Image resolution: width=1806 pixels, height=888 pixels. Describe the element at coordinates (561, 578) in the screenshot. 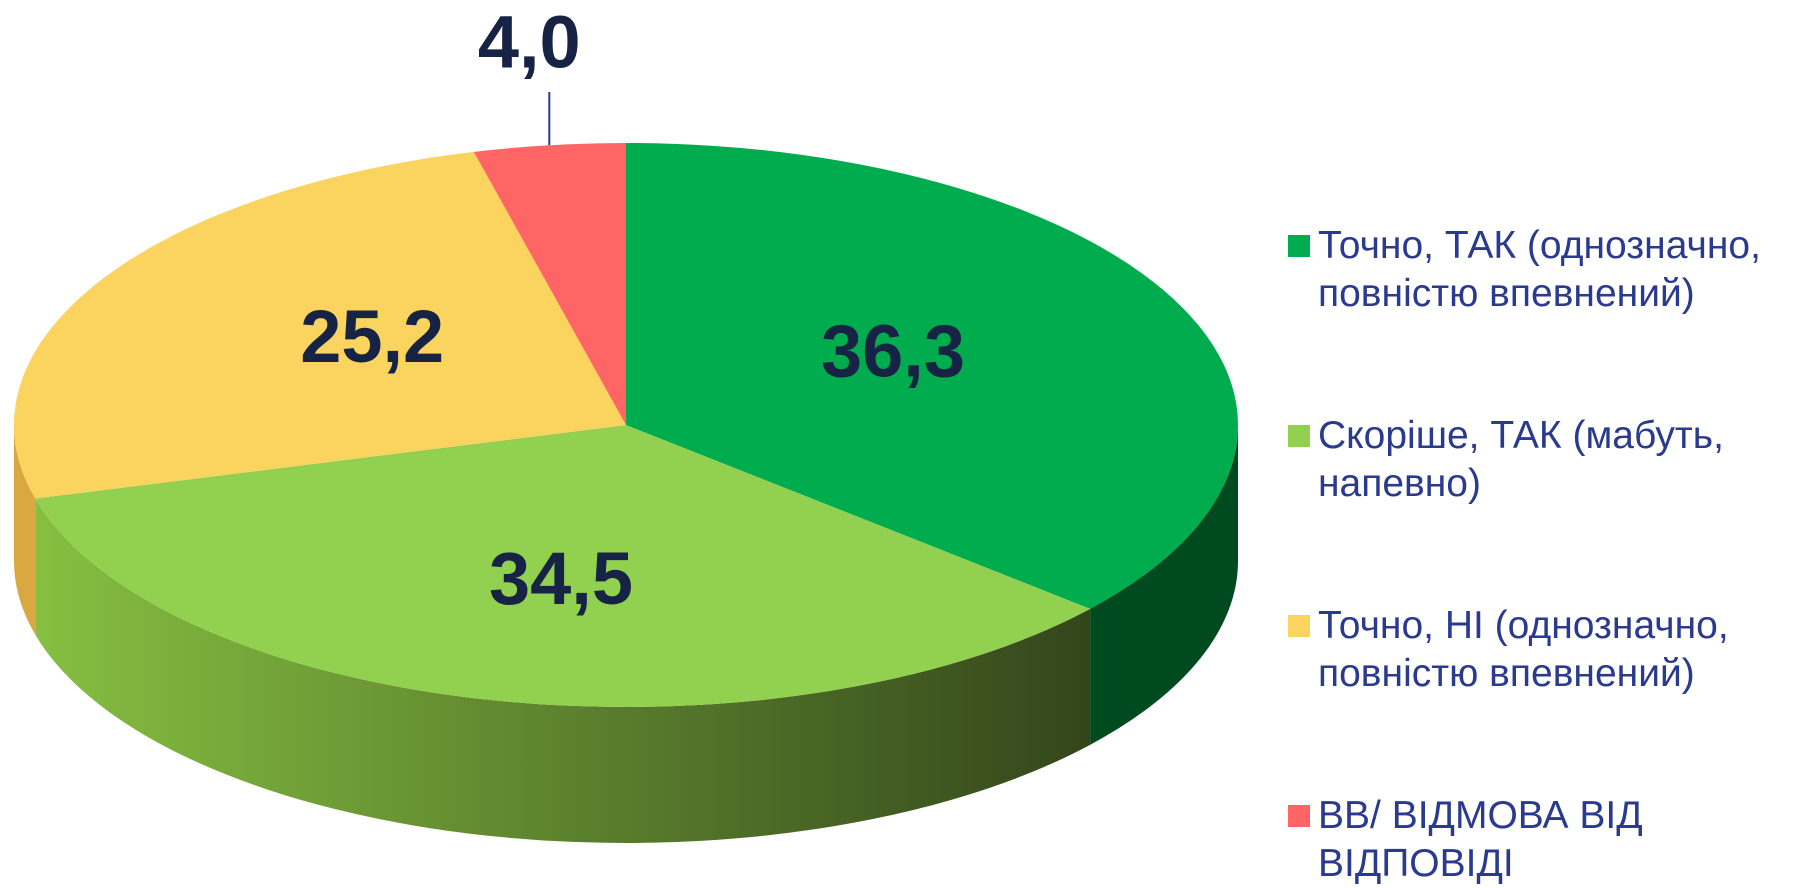

I see `data-label: 34,5` at that location.